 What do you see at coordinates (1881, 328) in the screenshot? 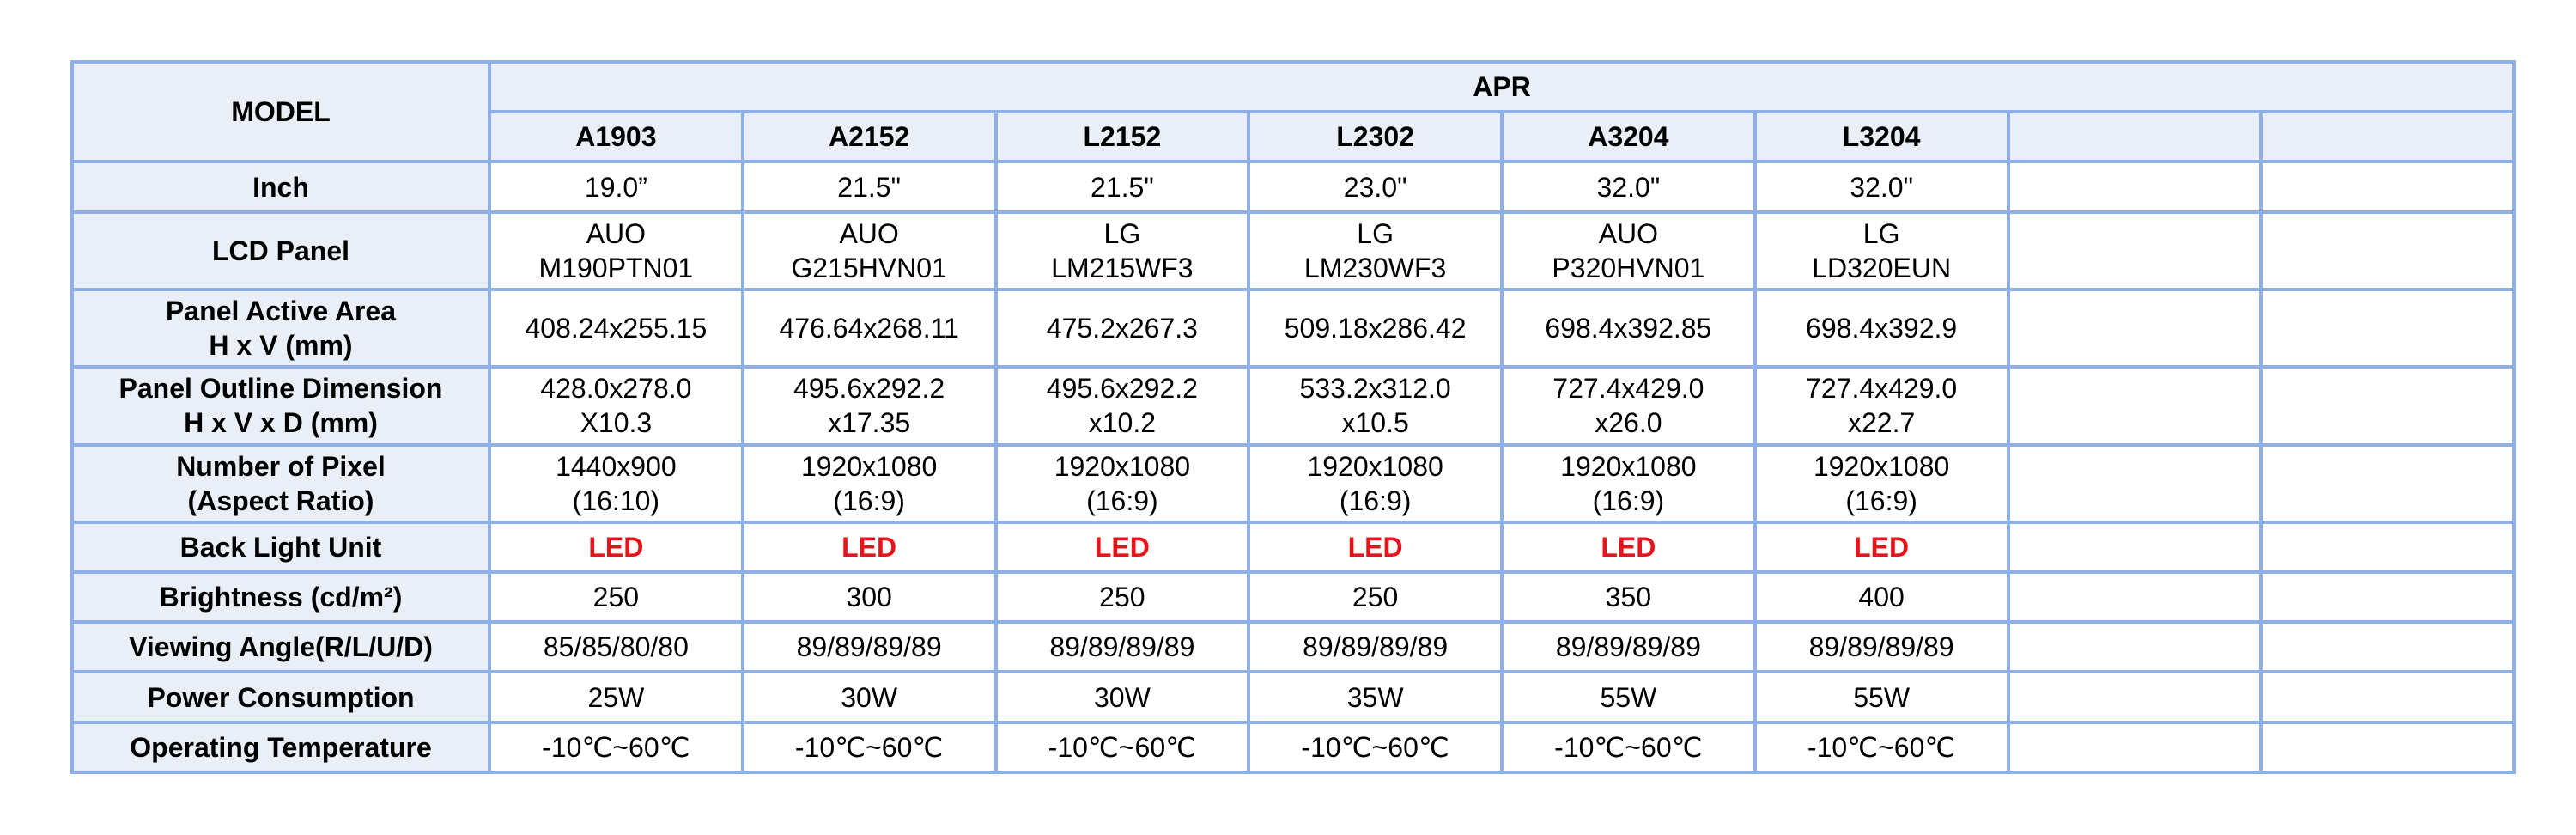
I see `value-cell: 698.4x392.9` at bounding box center [1881, 328].